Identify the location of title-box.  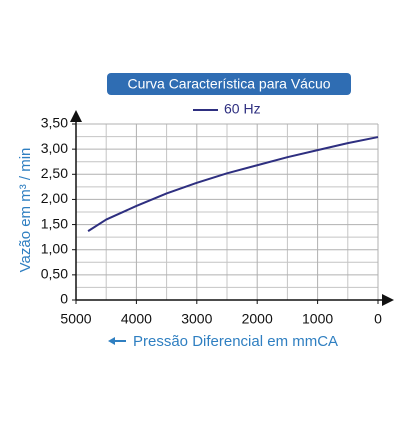
(229, 84).